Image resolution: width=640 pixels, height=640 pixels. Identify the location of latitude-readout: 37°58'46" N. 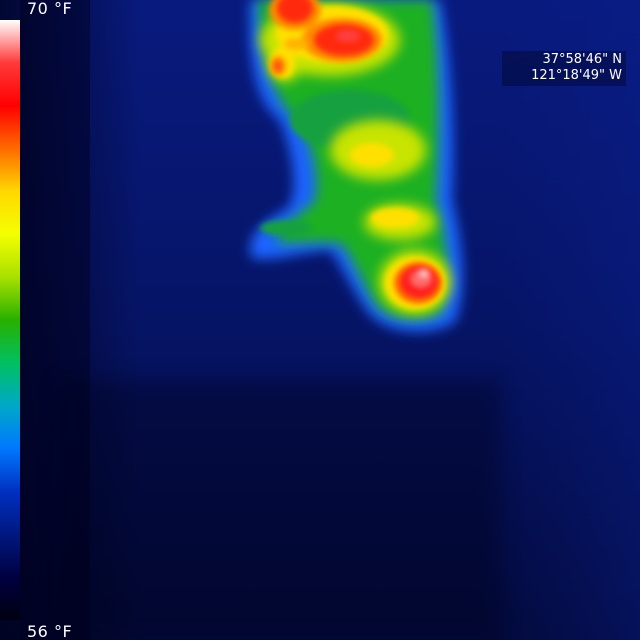
(582, 59).